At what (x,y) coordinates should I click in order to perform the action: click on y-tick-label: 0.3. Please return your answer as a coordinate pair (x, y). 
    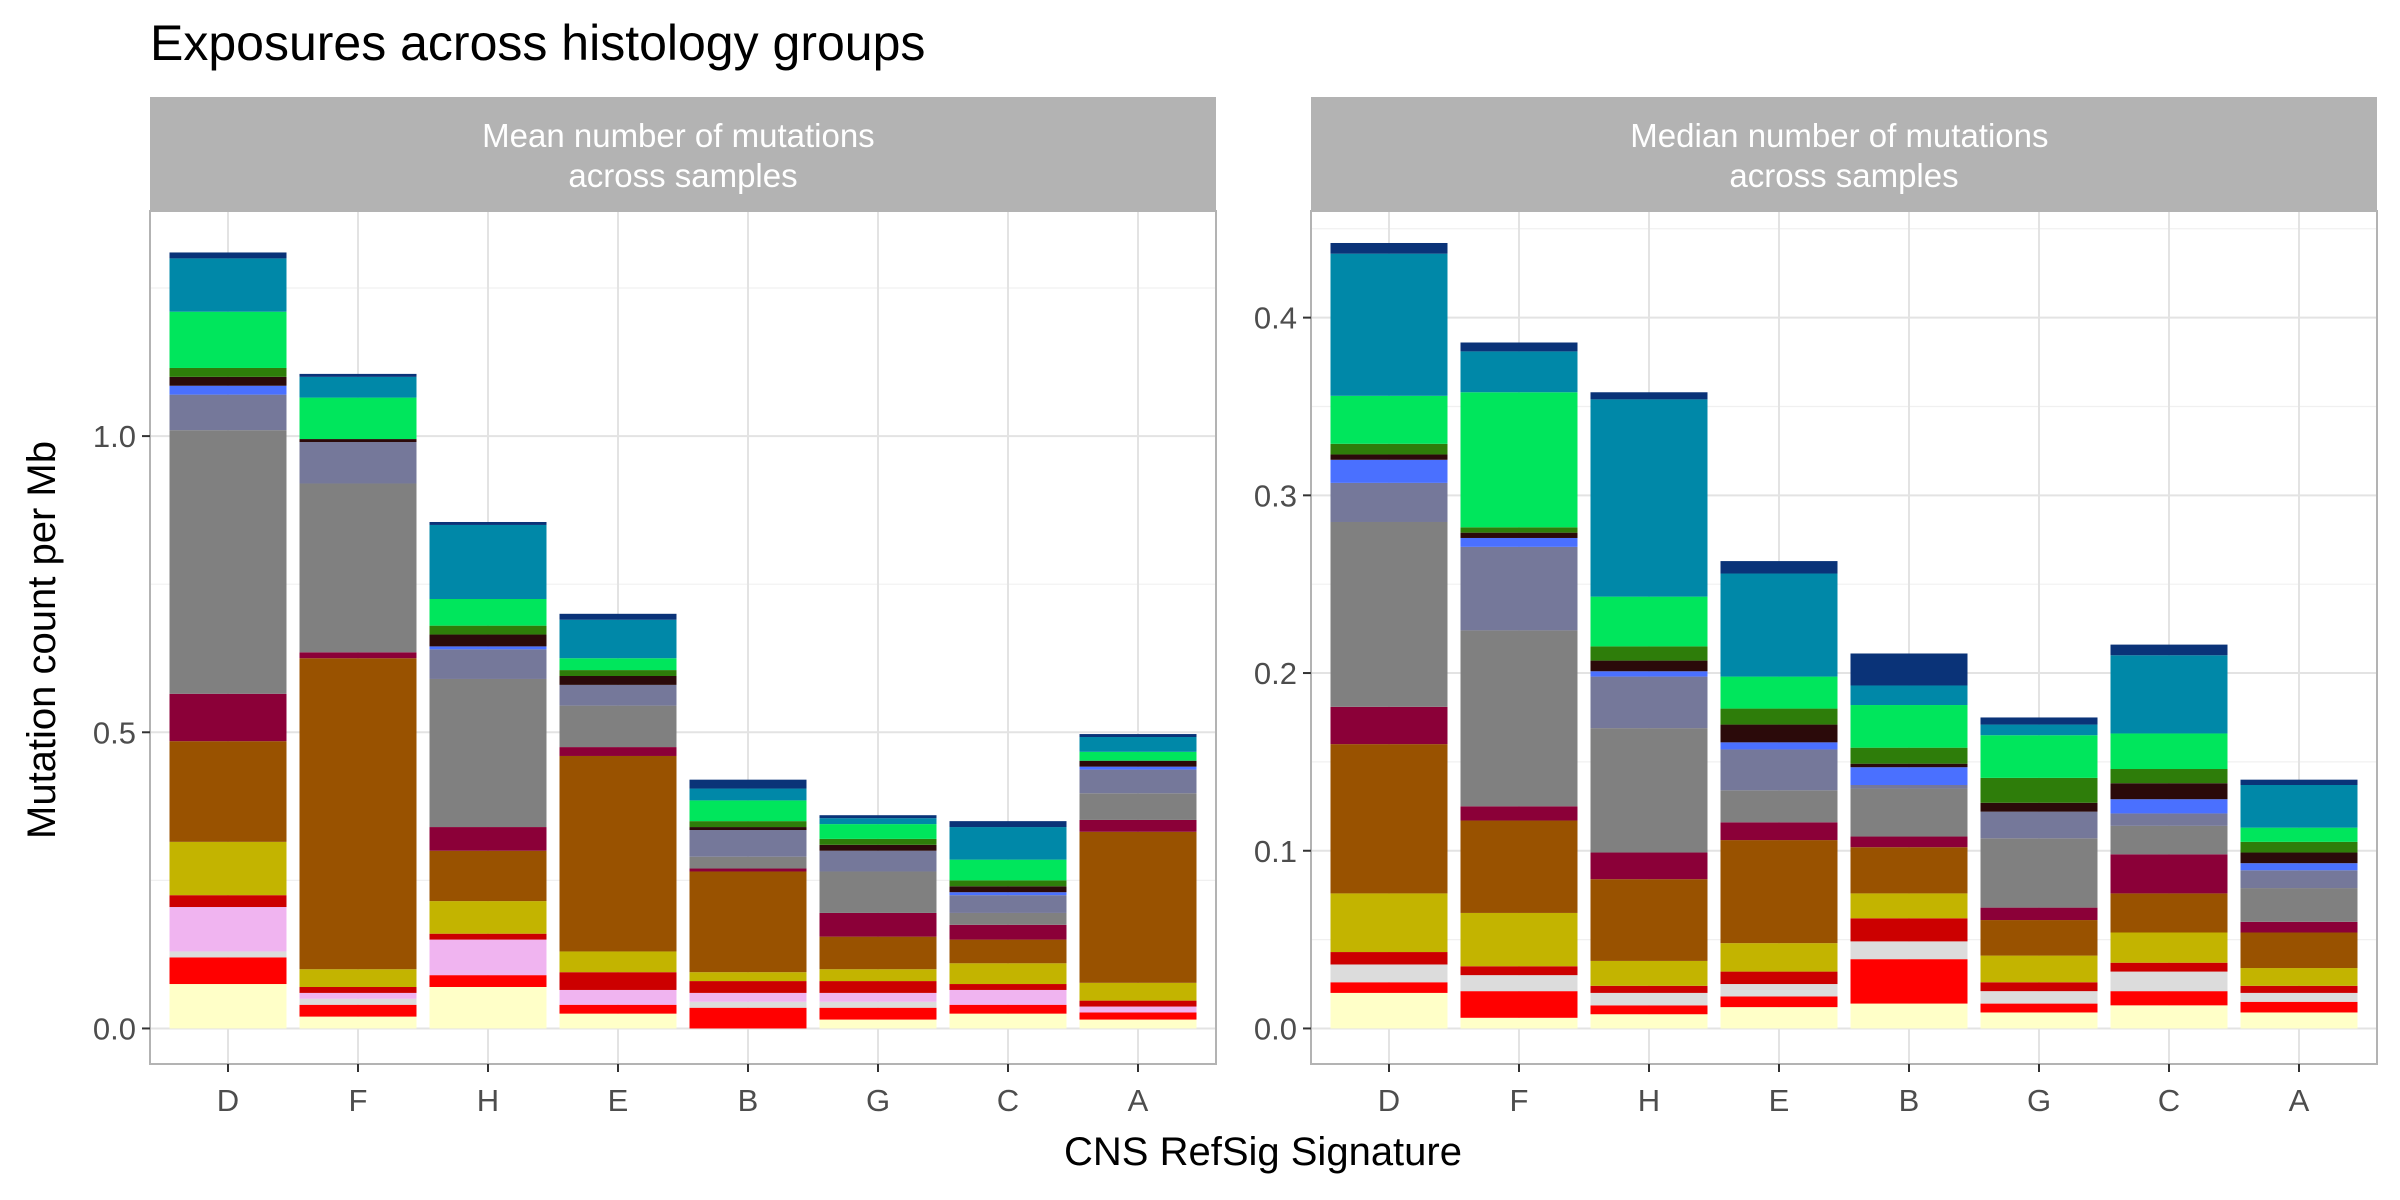
    Looking at the image, I should click on (1275, 495).